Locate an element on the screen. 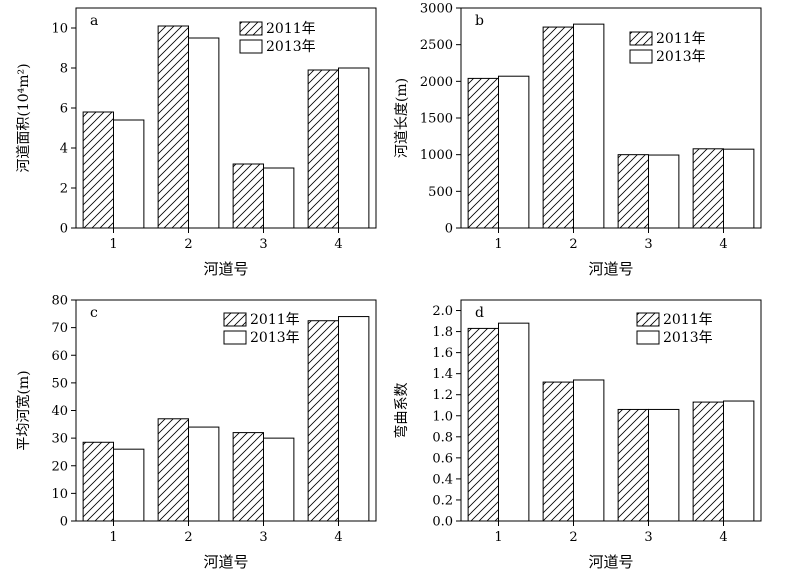 Image resolution: width=798 pixels, height=571 pixels. y-tick-label: 2.0 is located at coordinates (442, 311).